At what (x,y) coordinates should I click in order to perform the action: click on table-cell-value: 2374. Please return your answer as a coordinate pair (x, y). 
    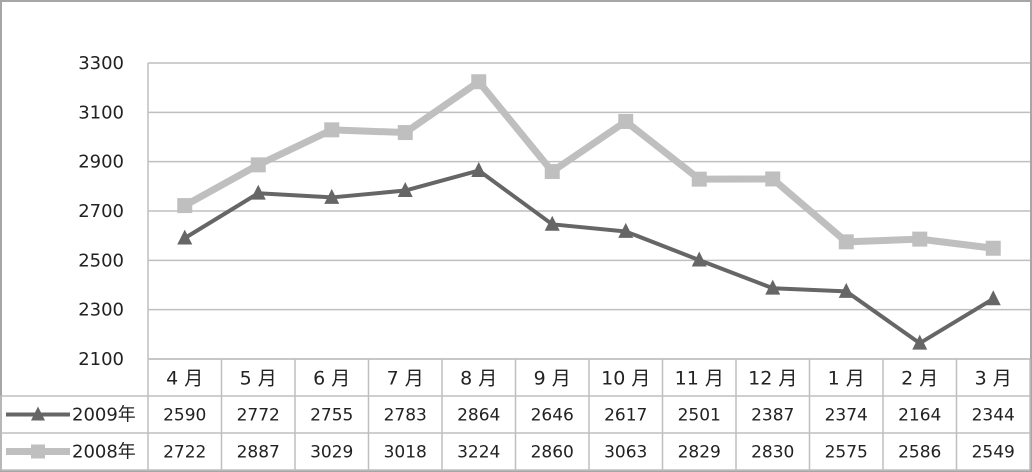
    Looking at the image, I should click on (846, 416).